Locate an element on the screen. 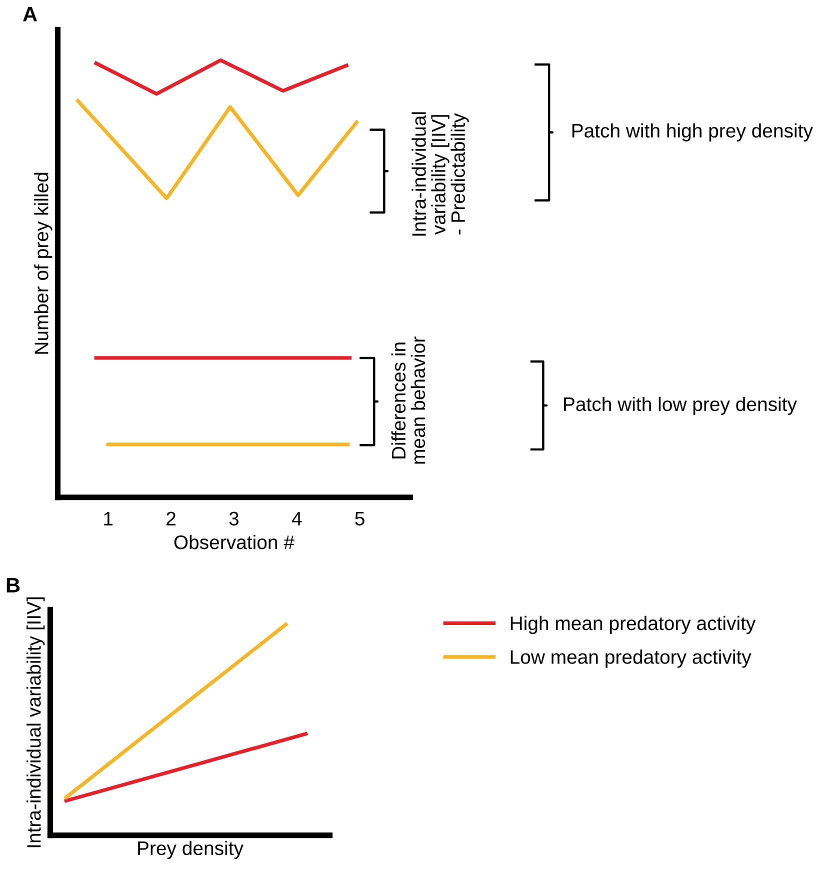 This screenshot has width=837, height=871. legend-label: High mean predatory activity is located at coordinates (633, 625).